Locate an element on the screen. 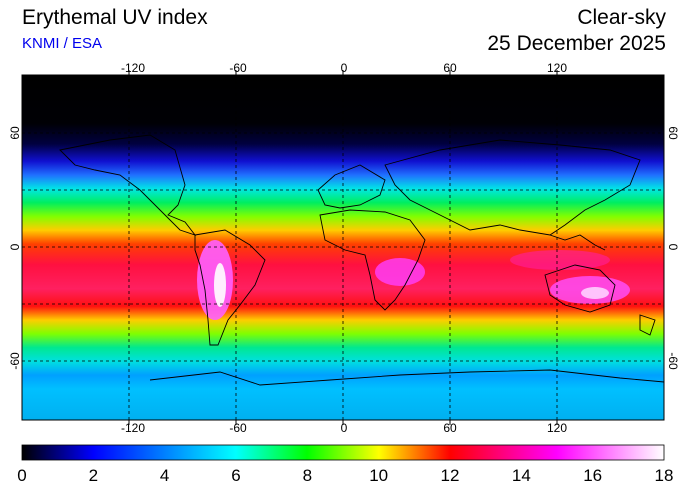 This screenshot has width=688, height=490. credit-label: KNMI / ESA is located at coordinates (62, 43).